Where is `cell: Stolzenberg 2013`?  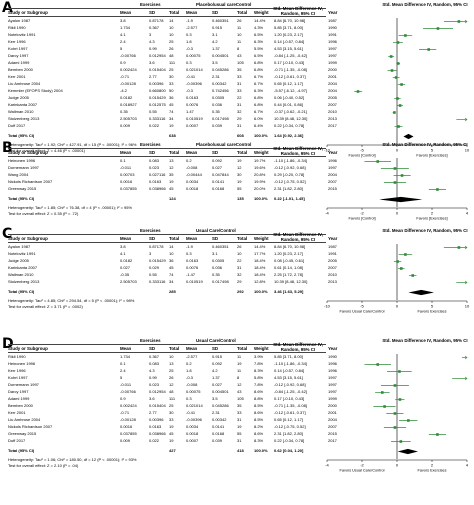
cell: Stolzenberg 2013 is located at coordinates (24, 118).